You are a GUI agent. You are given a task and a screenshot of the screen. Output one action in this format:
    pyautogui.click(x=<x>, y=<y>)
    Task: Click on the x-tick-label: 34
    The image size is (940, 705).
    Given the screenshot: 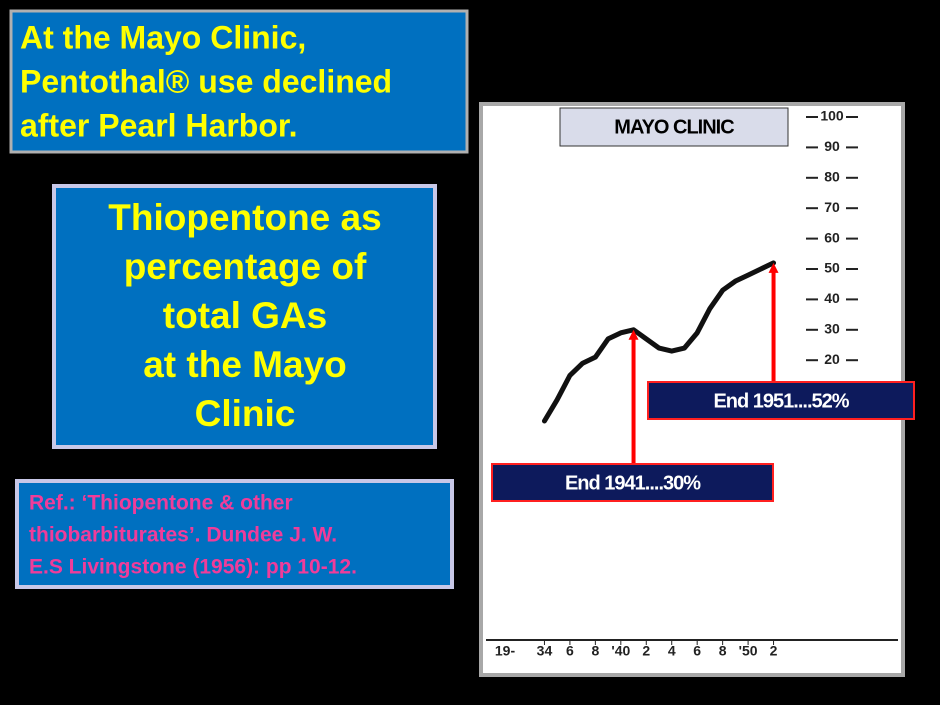 What is the action you would take?
    pyautogui.click(x=545, y=651)
    